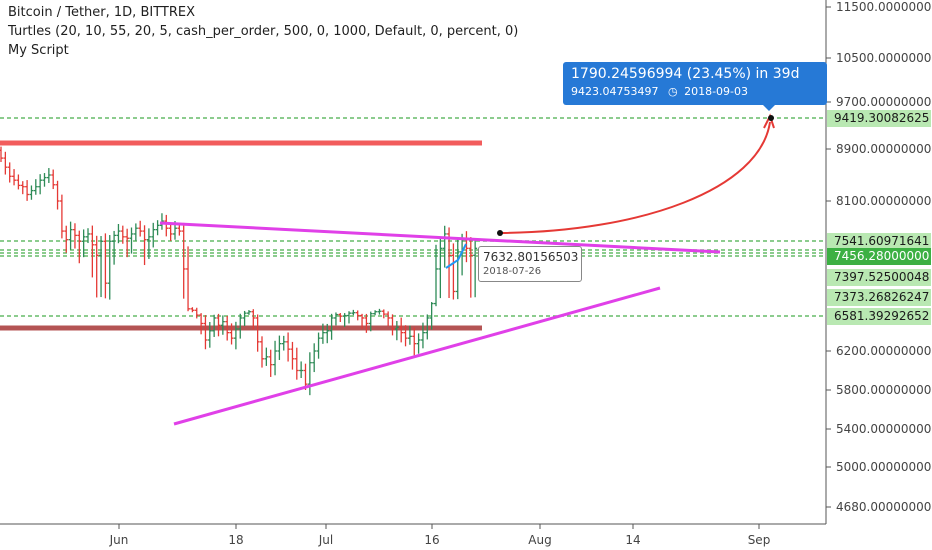 Image resolution: width=932 pixels, height=550 pixels. I want to click on projection-price: 9423.04753497, so click(615, 91).